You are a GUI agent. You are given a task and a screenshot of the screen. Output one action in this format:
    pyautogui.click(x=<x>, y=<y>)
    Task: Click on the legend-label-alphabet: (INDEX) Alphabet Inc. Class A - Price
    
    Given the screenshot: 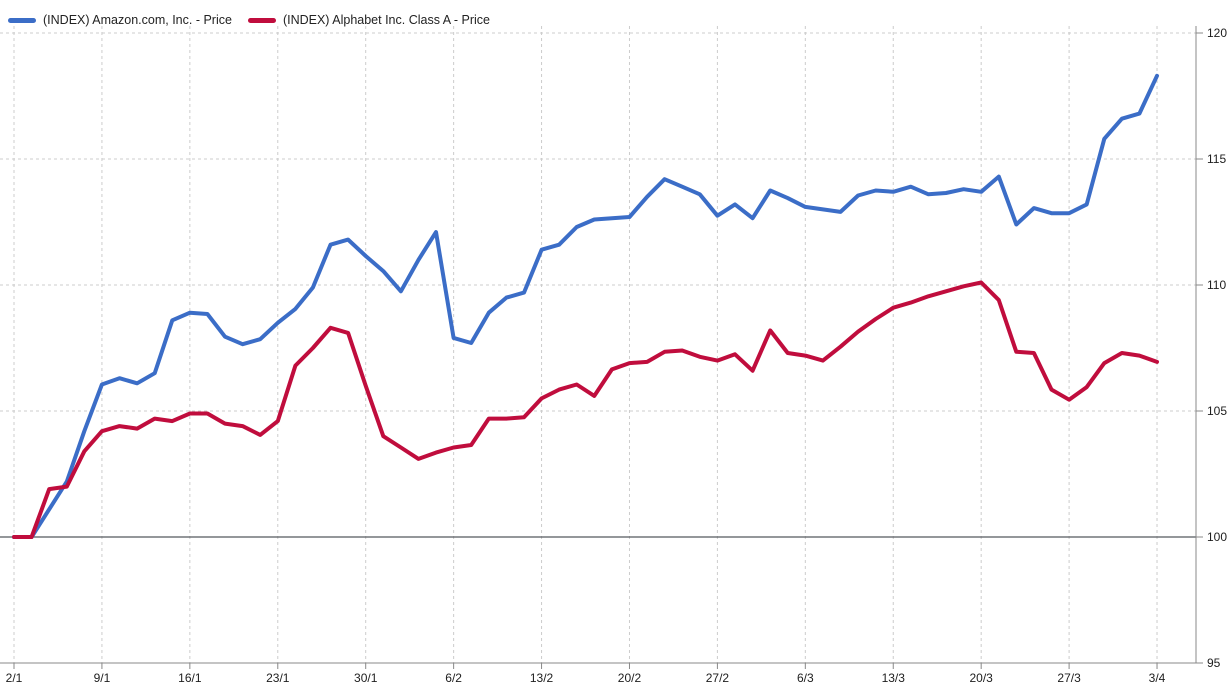 What is the action you would take?
    pyautogui.click(x=386, y=20)
    